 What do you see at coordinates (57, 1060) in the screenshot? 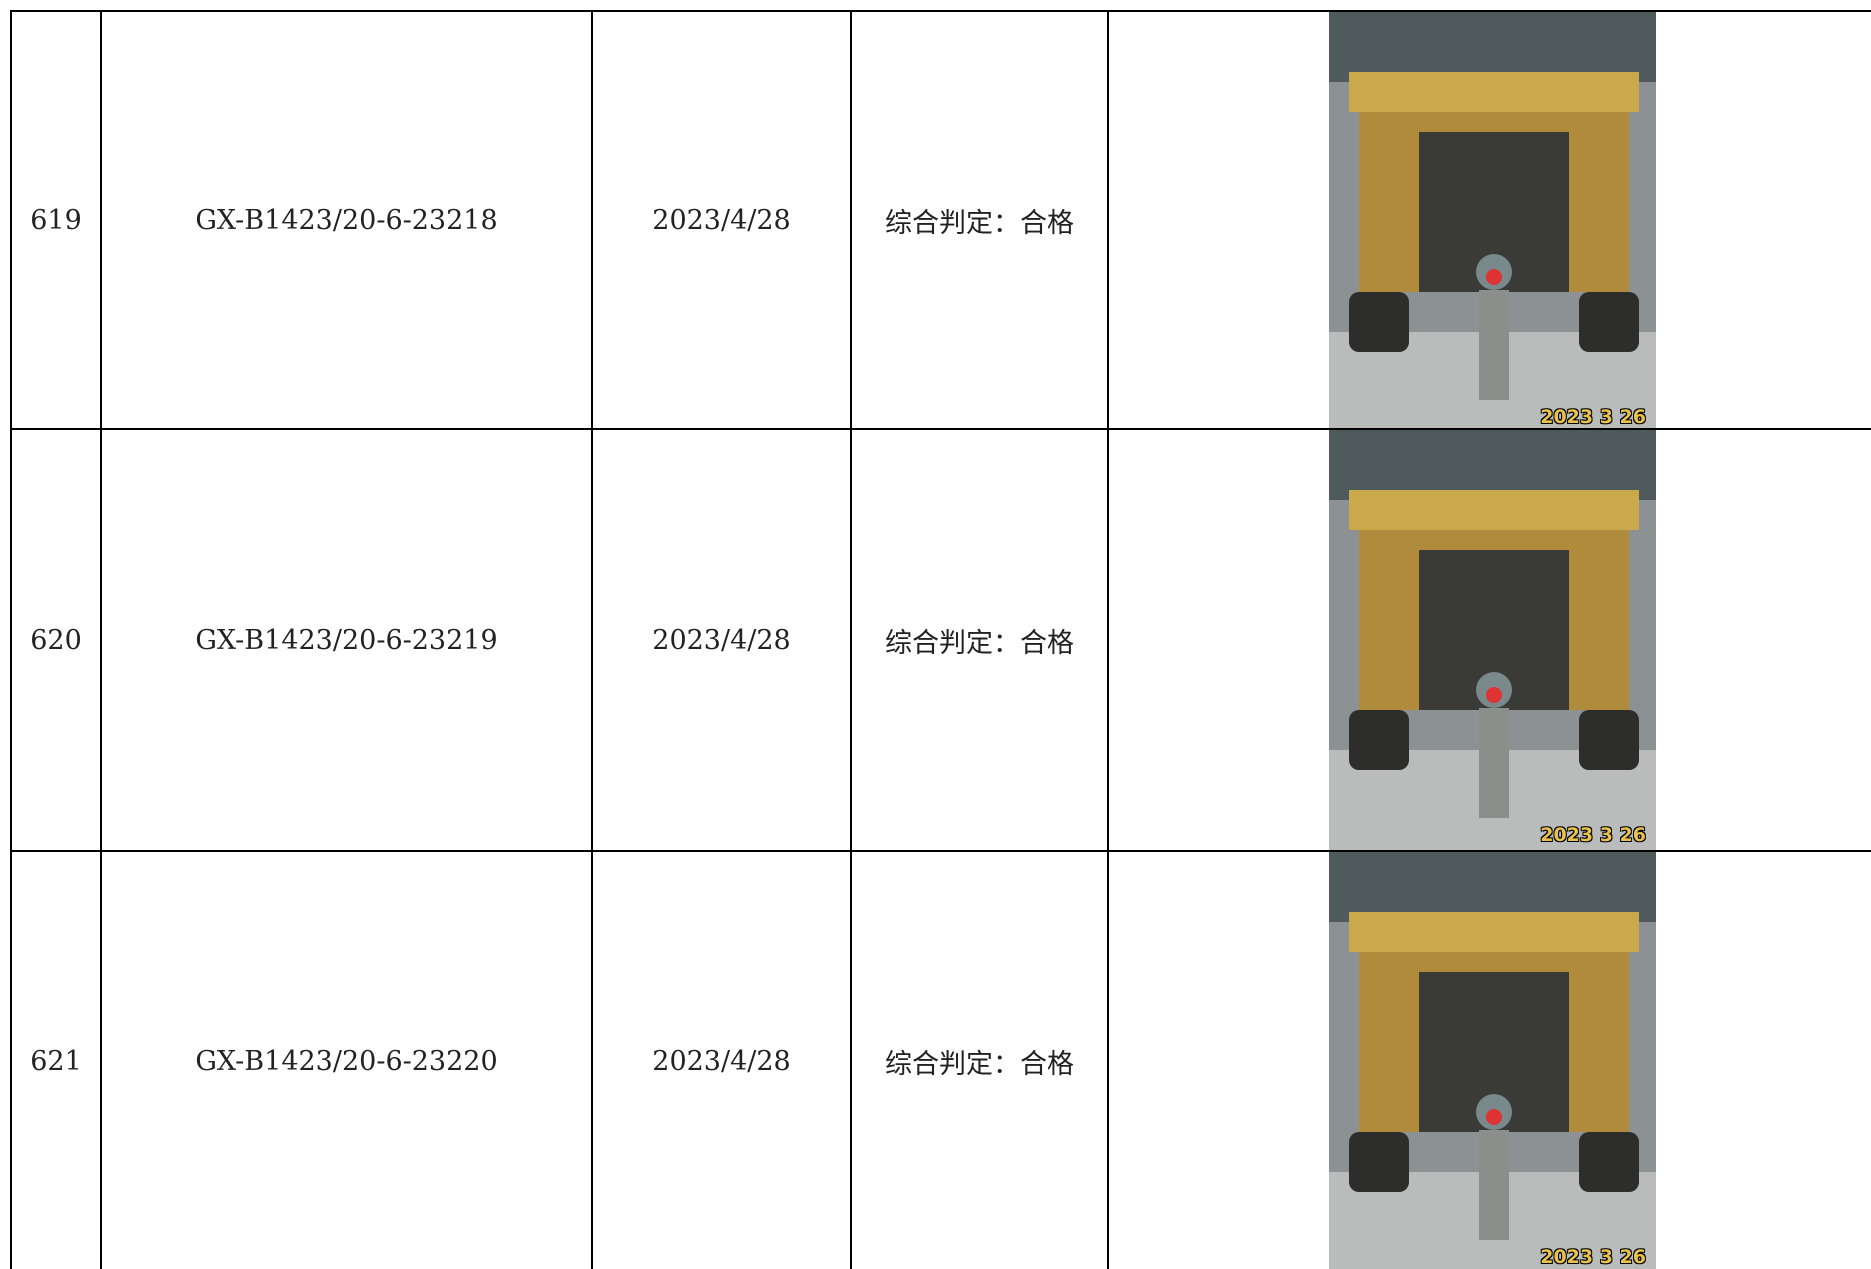
I see `row-number: 621` at bounding box center [57, 1060].